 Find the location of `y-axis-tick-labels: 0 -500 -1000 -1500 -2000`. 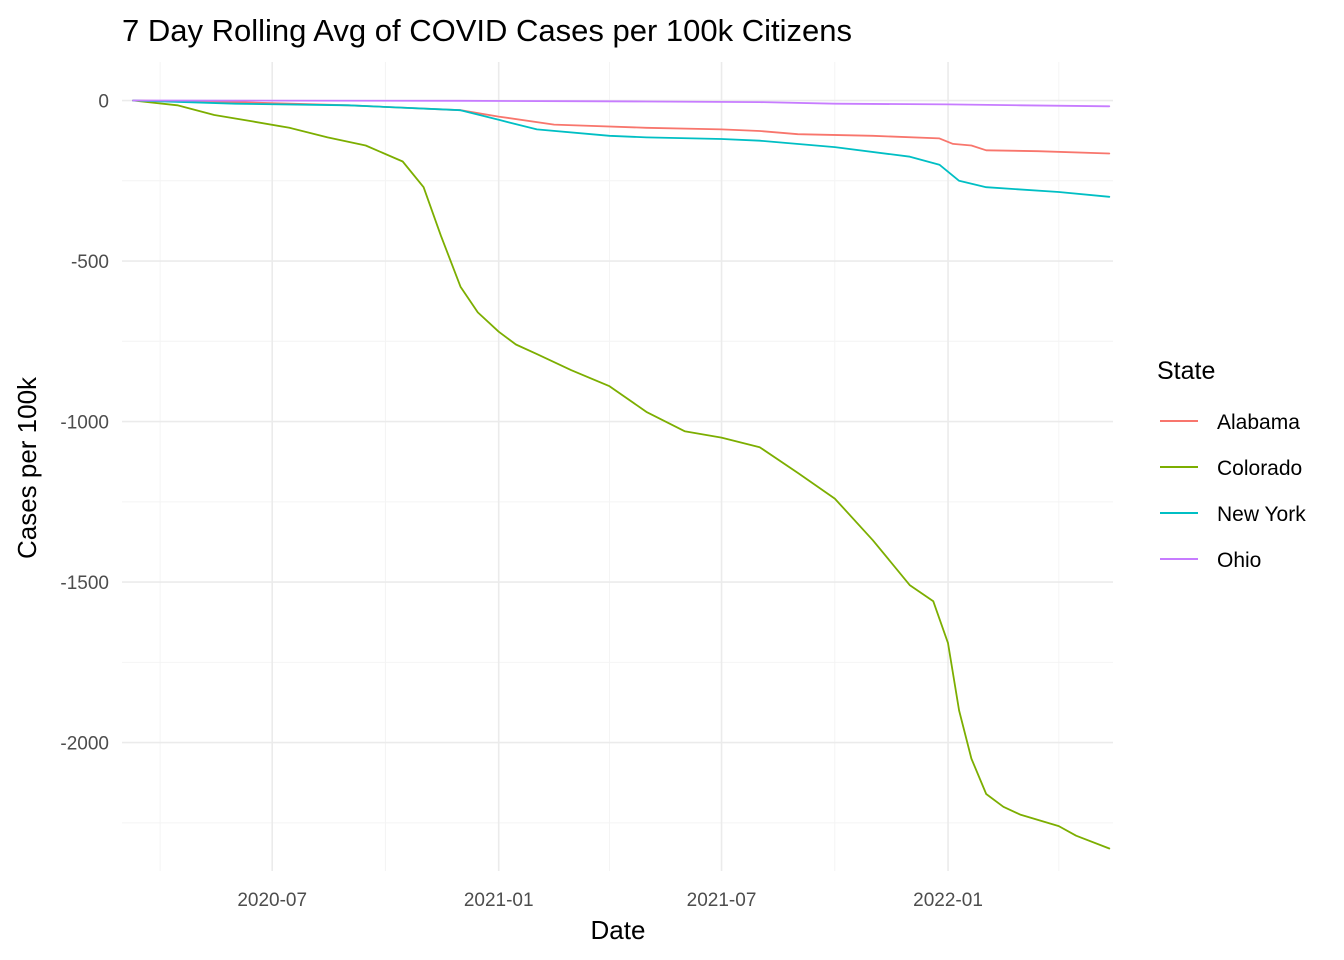

y-axis-tick-labels: 0 -500 -1000 -1500 -2000 is located at coordinates (84, 423).